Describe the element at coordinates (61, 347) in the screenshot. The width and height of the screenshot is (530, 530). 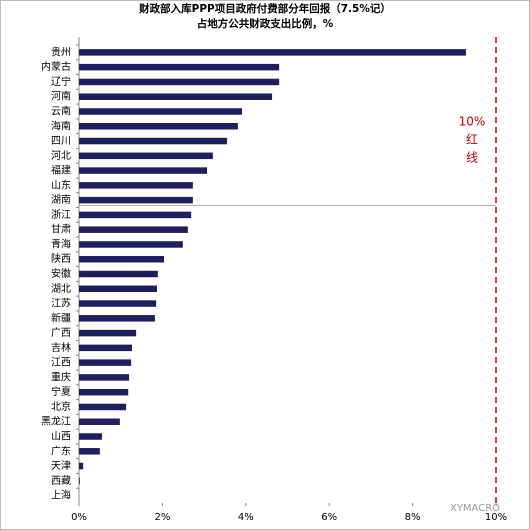
I see `y-tick-label: 吉林` at that location.